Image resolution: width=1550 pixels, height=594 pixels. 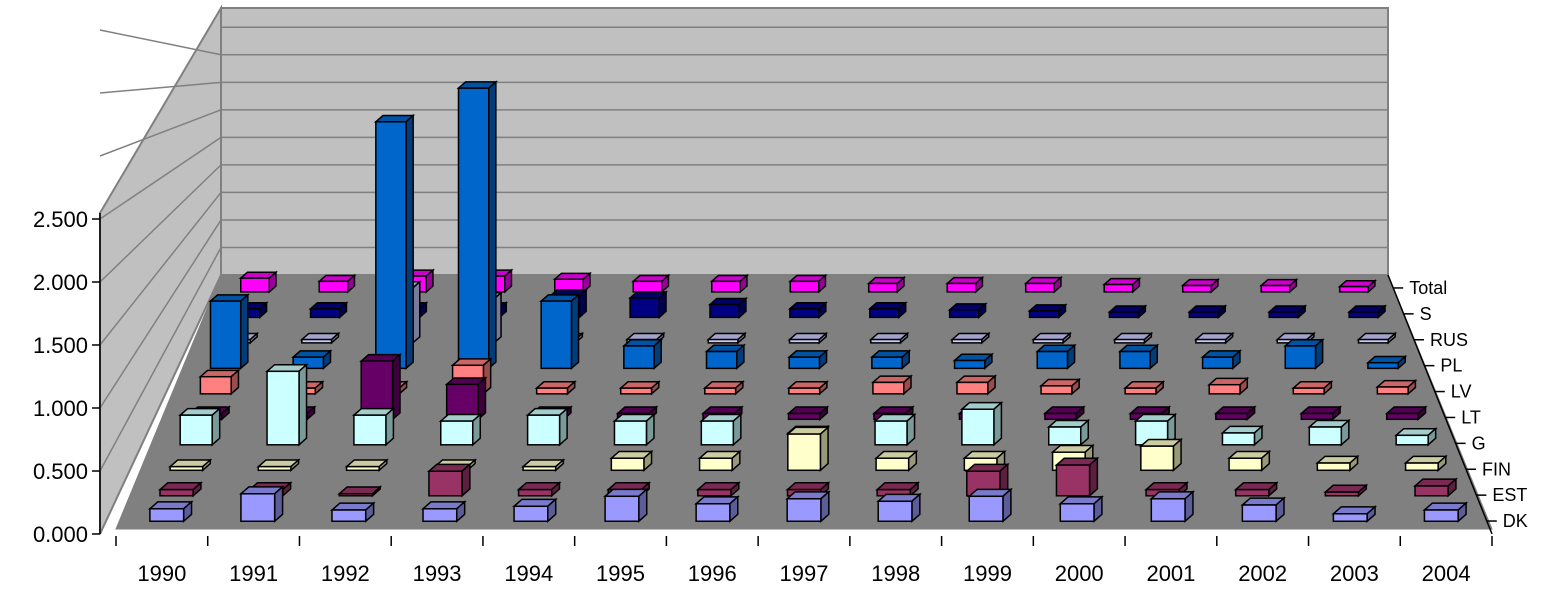 What do you see at coordinates (620, 573) in the screenshot?
I see `x-tick-label: 1995` at bounding box center [620, 573].